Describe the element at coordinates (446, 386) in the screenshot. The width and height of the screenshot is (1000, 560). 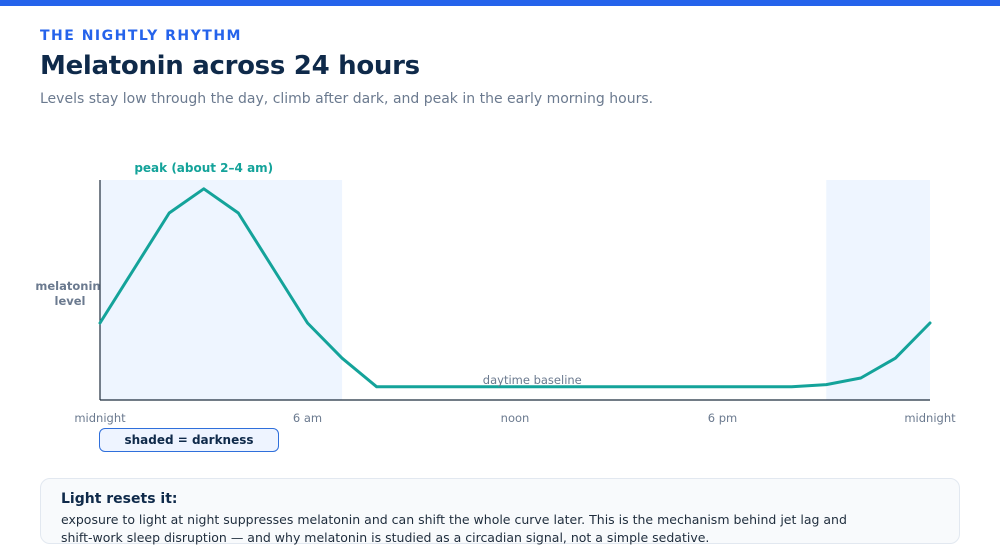
I see `data-point-h10` at that location.